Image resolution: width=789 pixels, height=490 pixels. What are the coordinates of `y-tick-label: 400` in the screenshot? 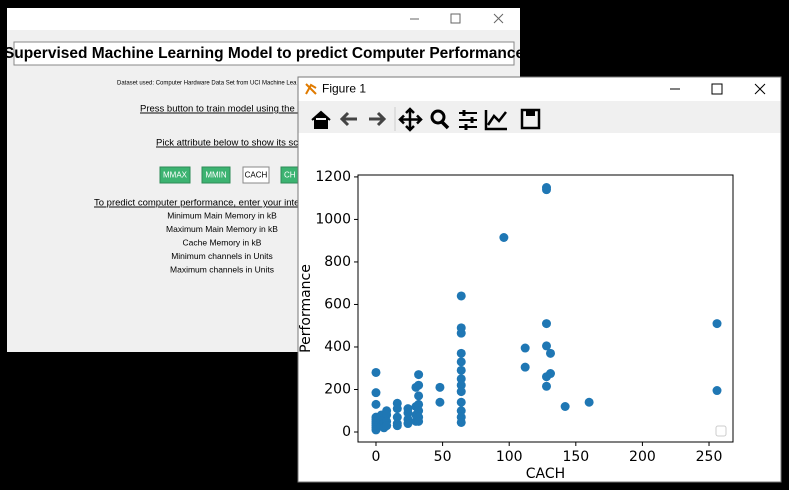 It's located at (337, 347).